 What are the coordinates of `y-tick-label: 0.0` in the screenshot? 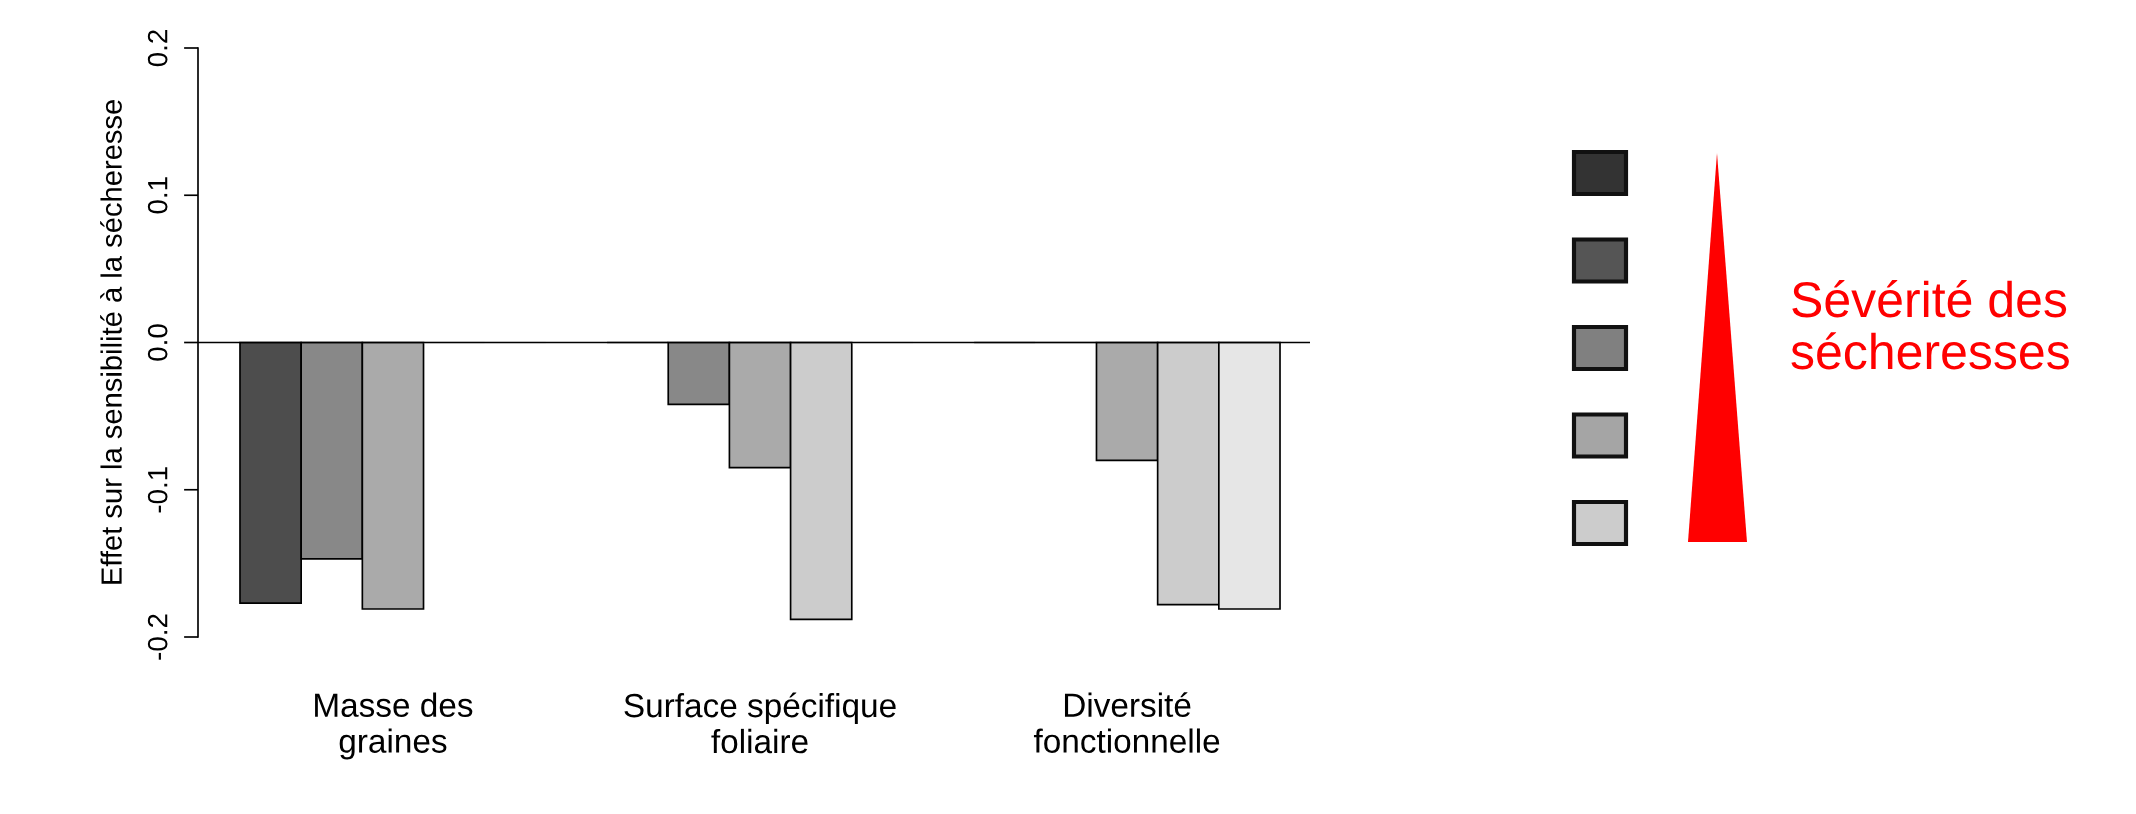 It's located at (157, 342).